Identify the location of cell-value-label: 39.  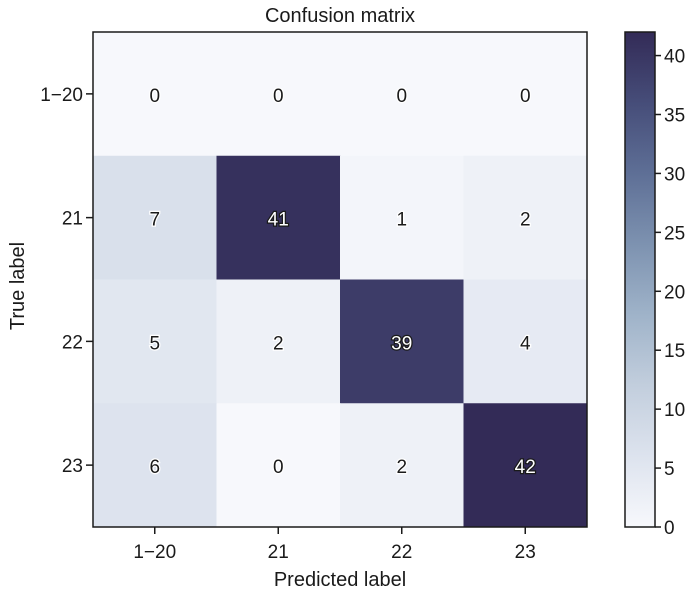
(401, 343).